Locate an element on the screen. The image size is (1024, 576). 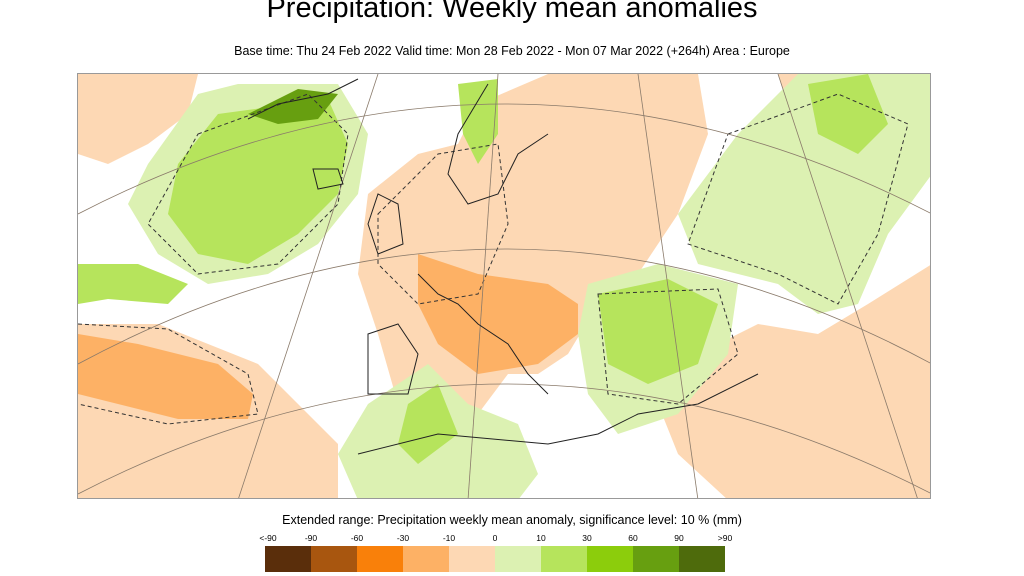
legend-colorbar is located at coordinates (495, 559).